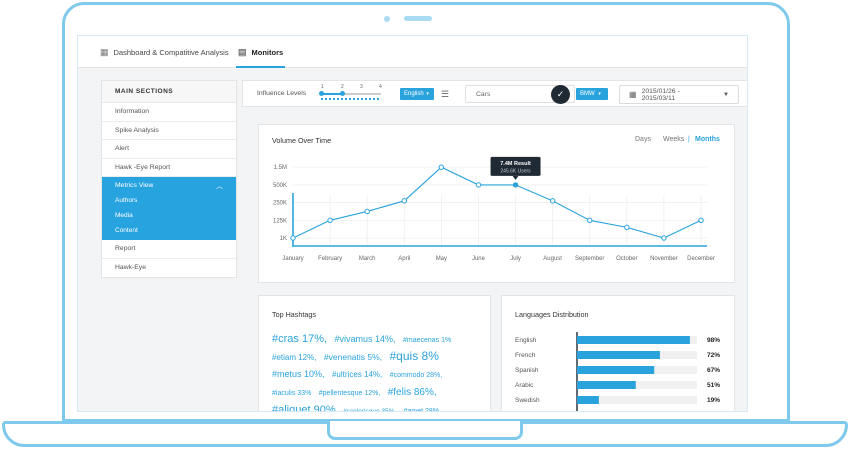 The image size is (850, 450). I want to click on tab-dashboard: ▦ Dashboard & Compatitive Analysis, so click(164, 52).